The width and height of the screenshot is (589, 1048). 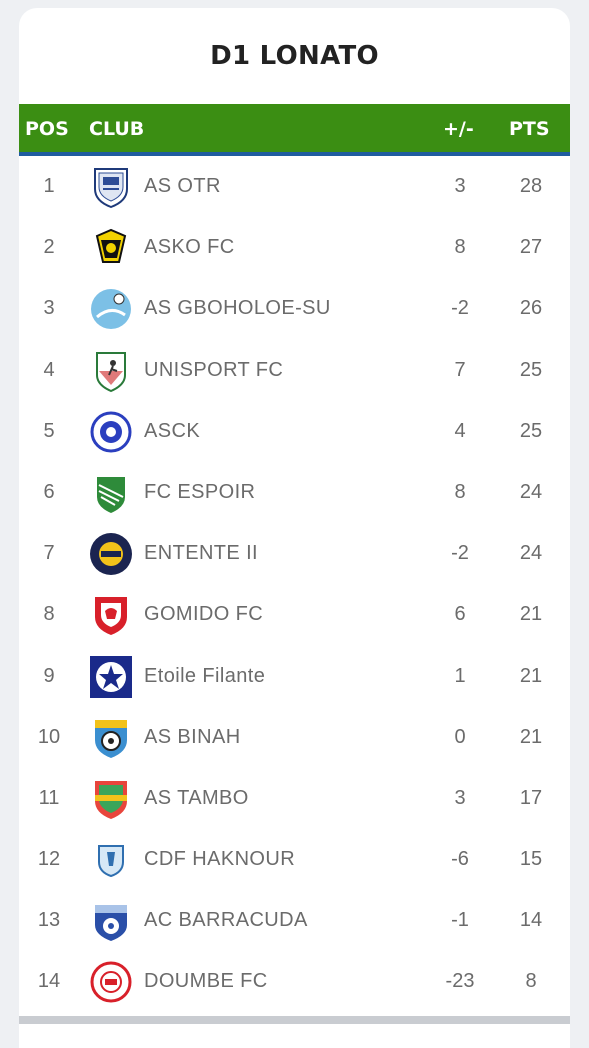 I want to click on goal-difference: 7, so click(x=460, y=369).